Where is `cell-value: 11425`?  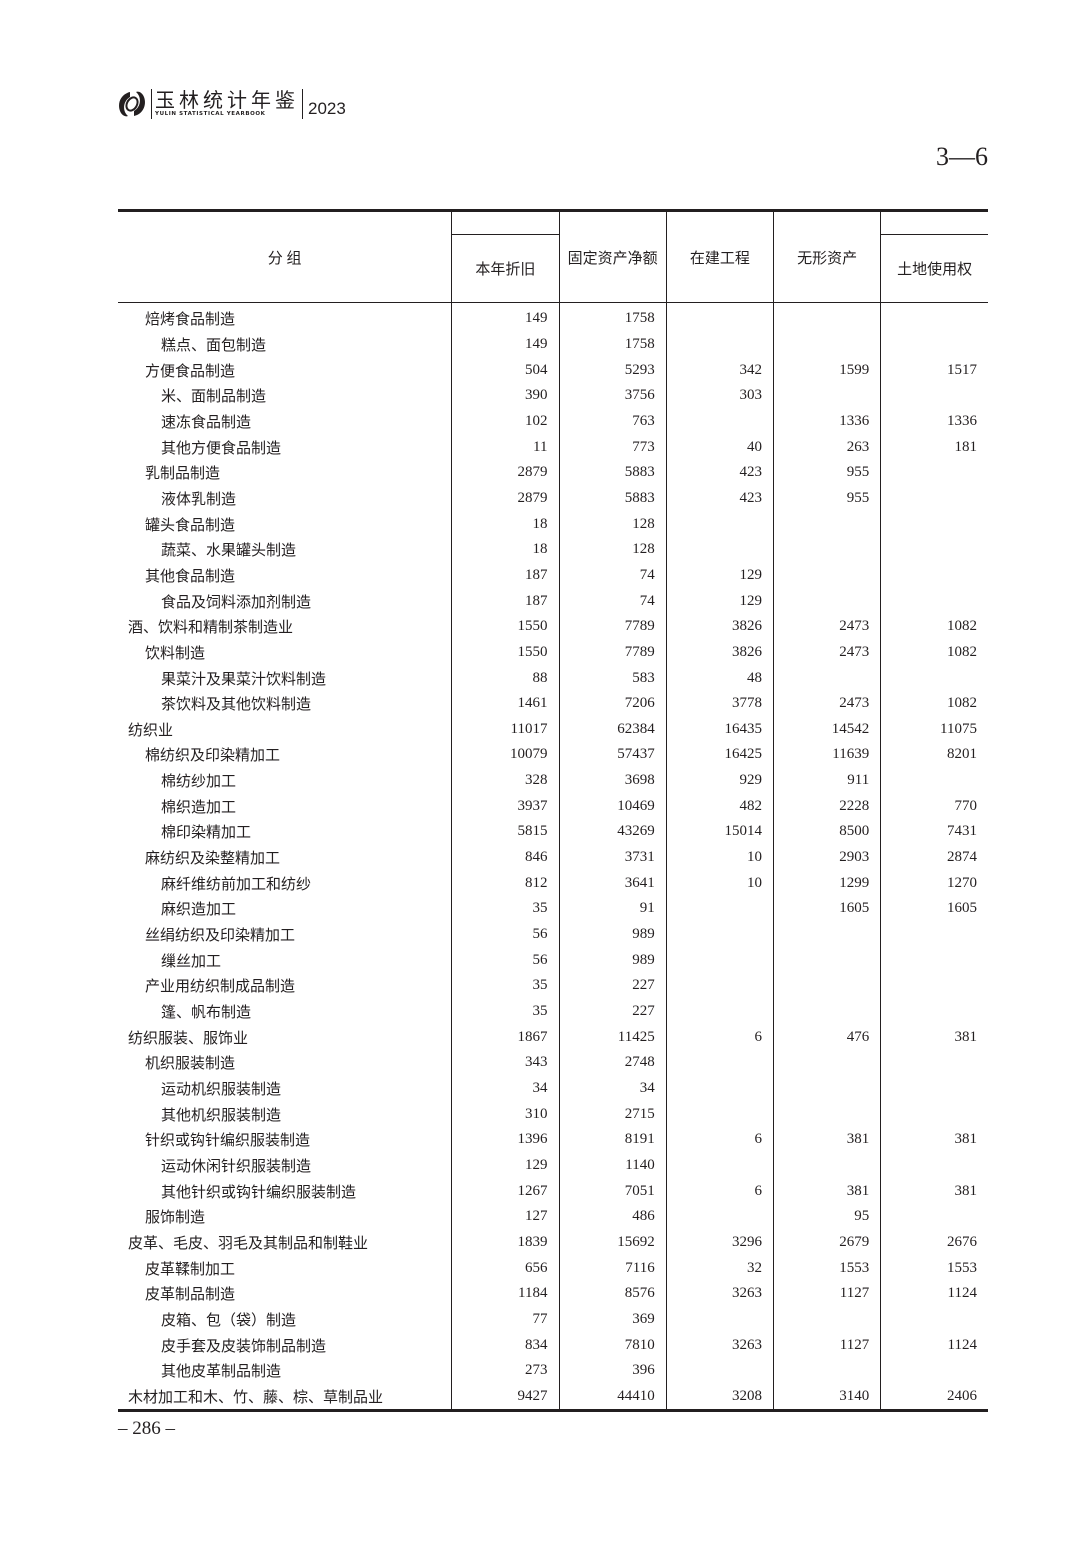
cell-value: 11425 is located at coordinates (612, 1037).